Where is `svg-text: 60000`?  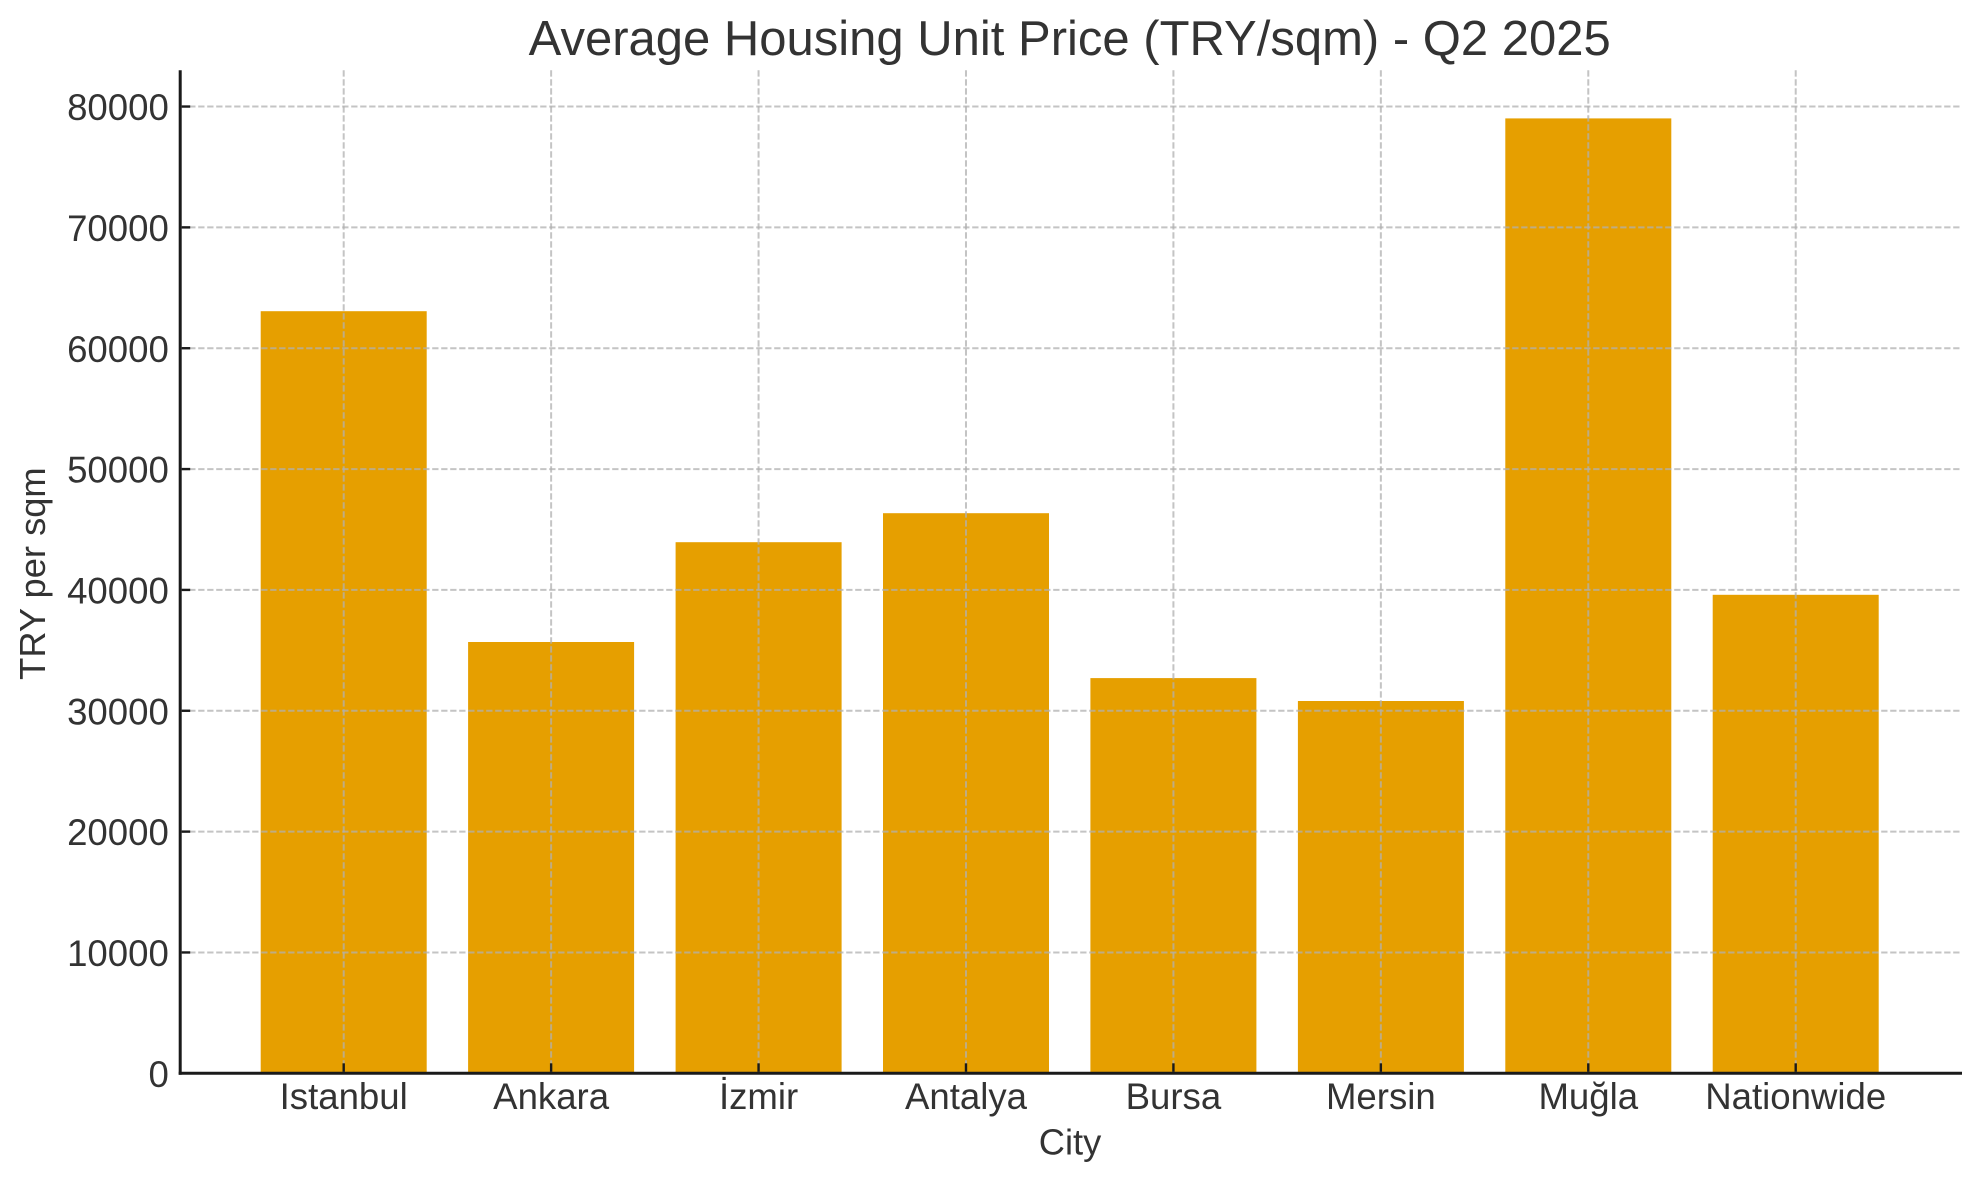
svg-text: 60000 is located at coordinates (118, 349).